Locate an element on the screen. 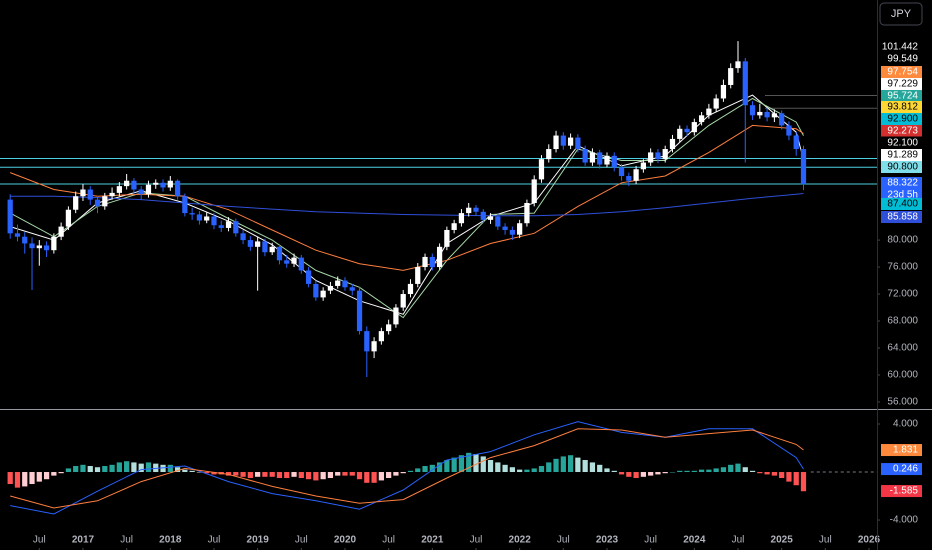 The width and height of the screenshot is (932, 550). price-badge-label: 97.229 is located at coordinates (902, 84).